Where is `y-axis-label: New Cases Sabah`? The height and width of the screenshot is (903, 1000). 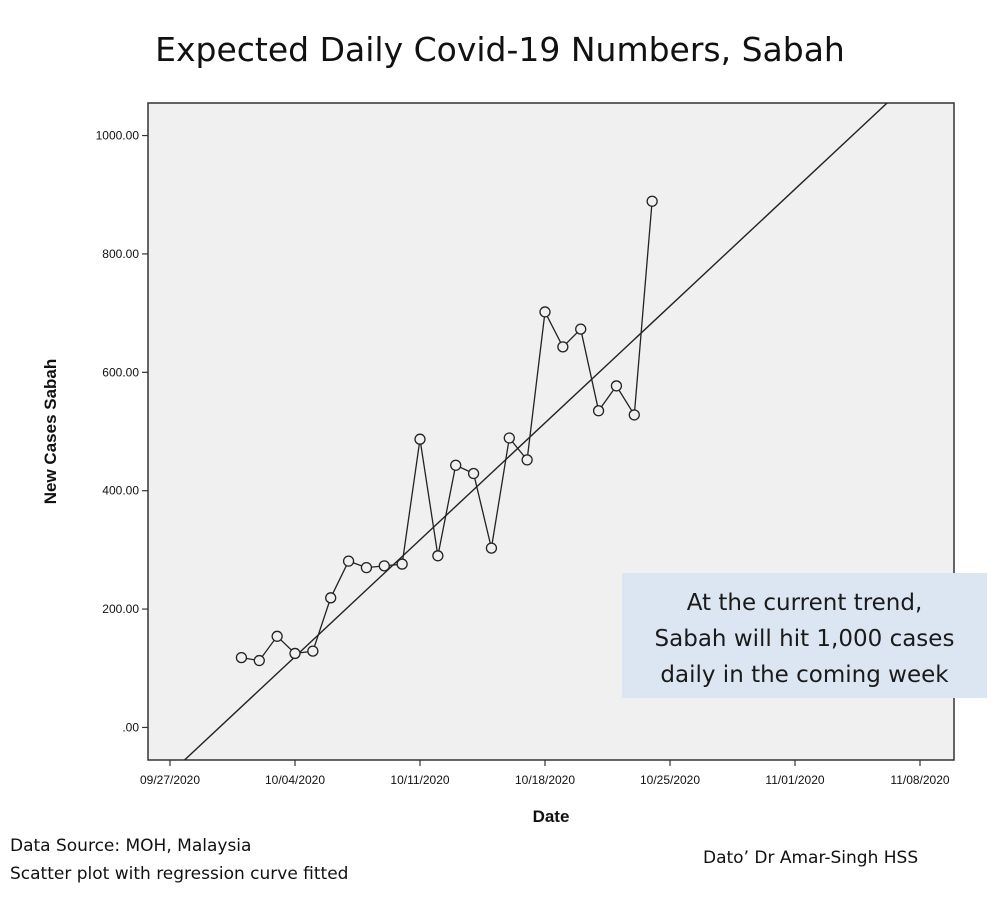
y-axis-label: New Cases Sabah is located at coordinates (50, 432).